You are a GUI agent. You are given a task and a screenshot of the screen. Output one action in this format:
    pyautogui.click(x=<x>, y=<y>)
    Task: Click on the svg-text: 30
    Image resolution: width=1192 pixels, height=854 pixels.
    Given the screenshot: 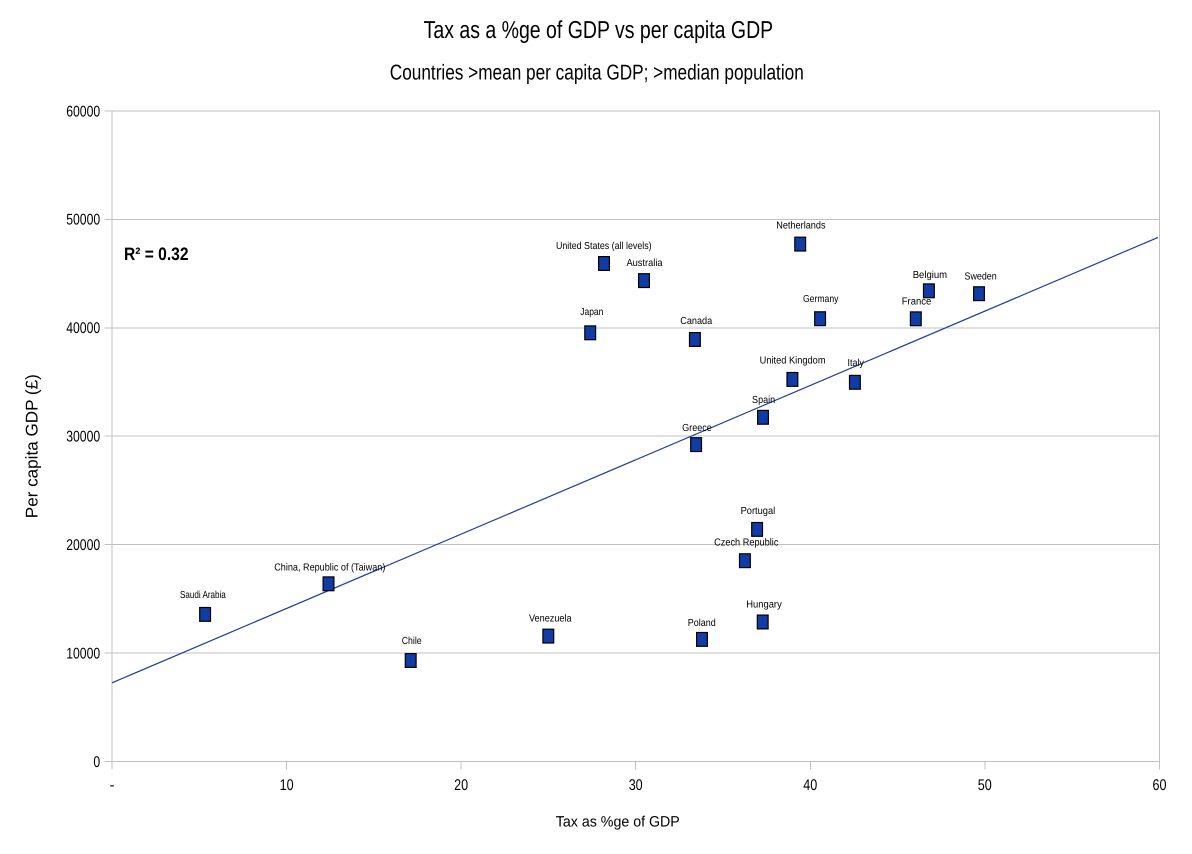 What is the action you would take?
    pyautogui.click(x=636, y=785)
    